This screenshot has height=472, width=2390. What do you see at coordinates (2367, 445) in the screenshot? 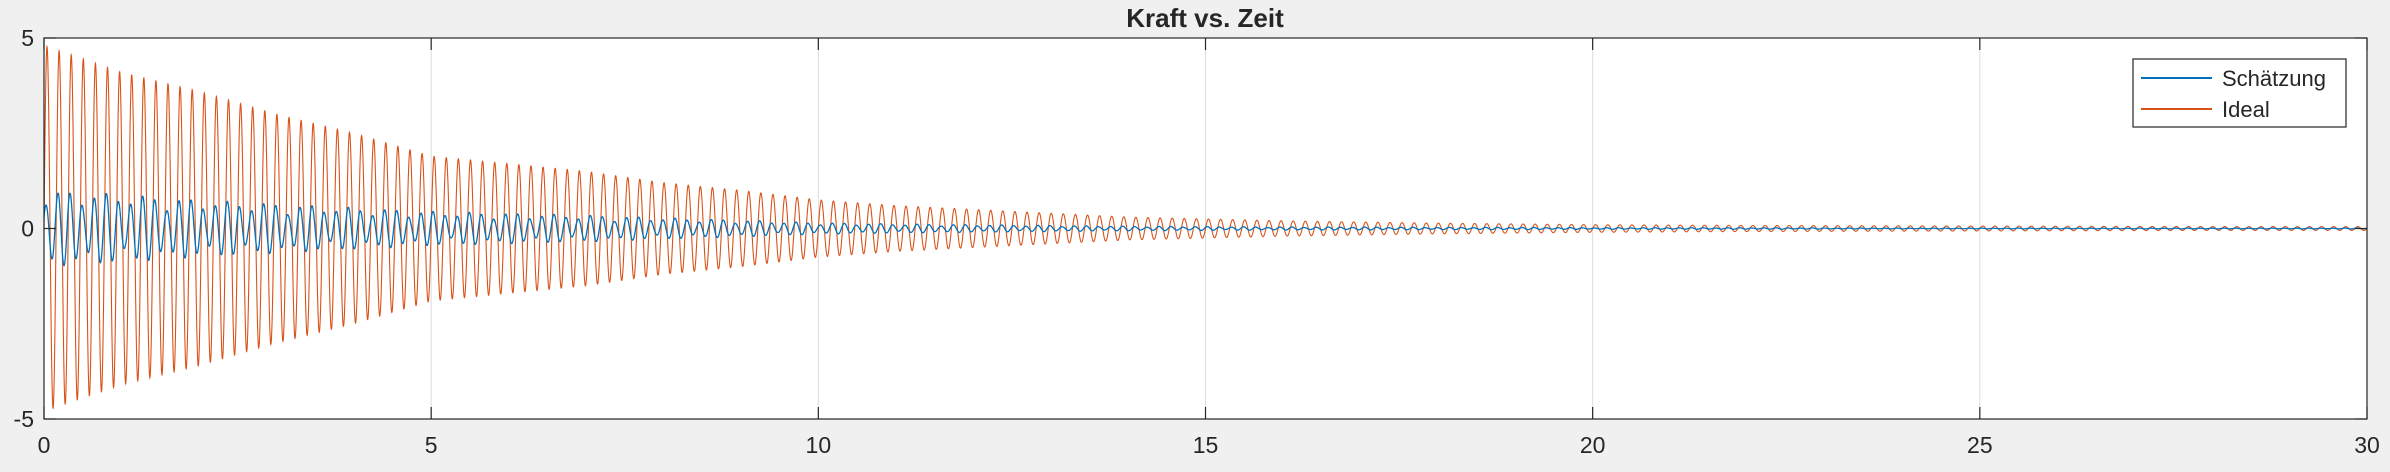
I see `x-tick-label: 30` at bounding box center [2367, 445].